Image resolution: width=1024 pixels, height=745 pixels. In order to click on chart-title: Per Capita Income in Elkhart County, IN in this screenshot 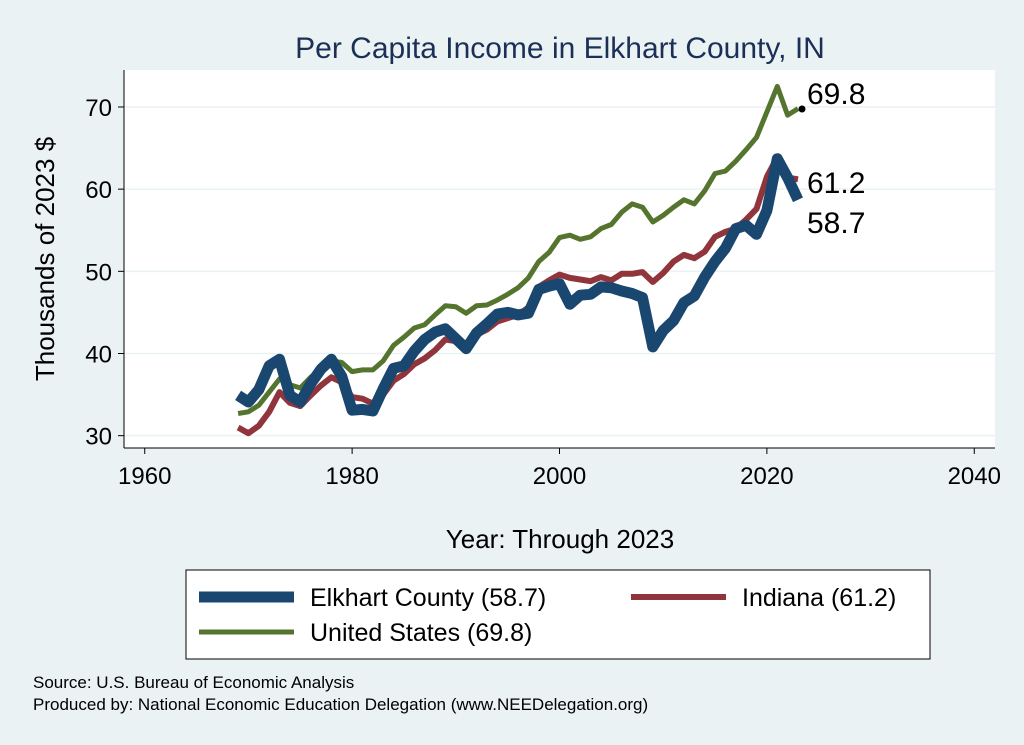, I will do `click(560, 48)`.